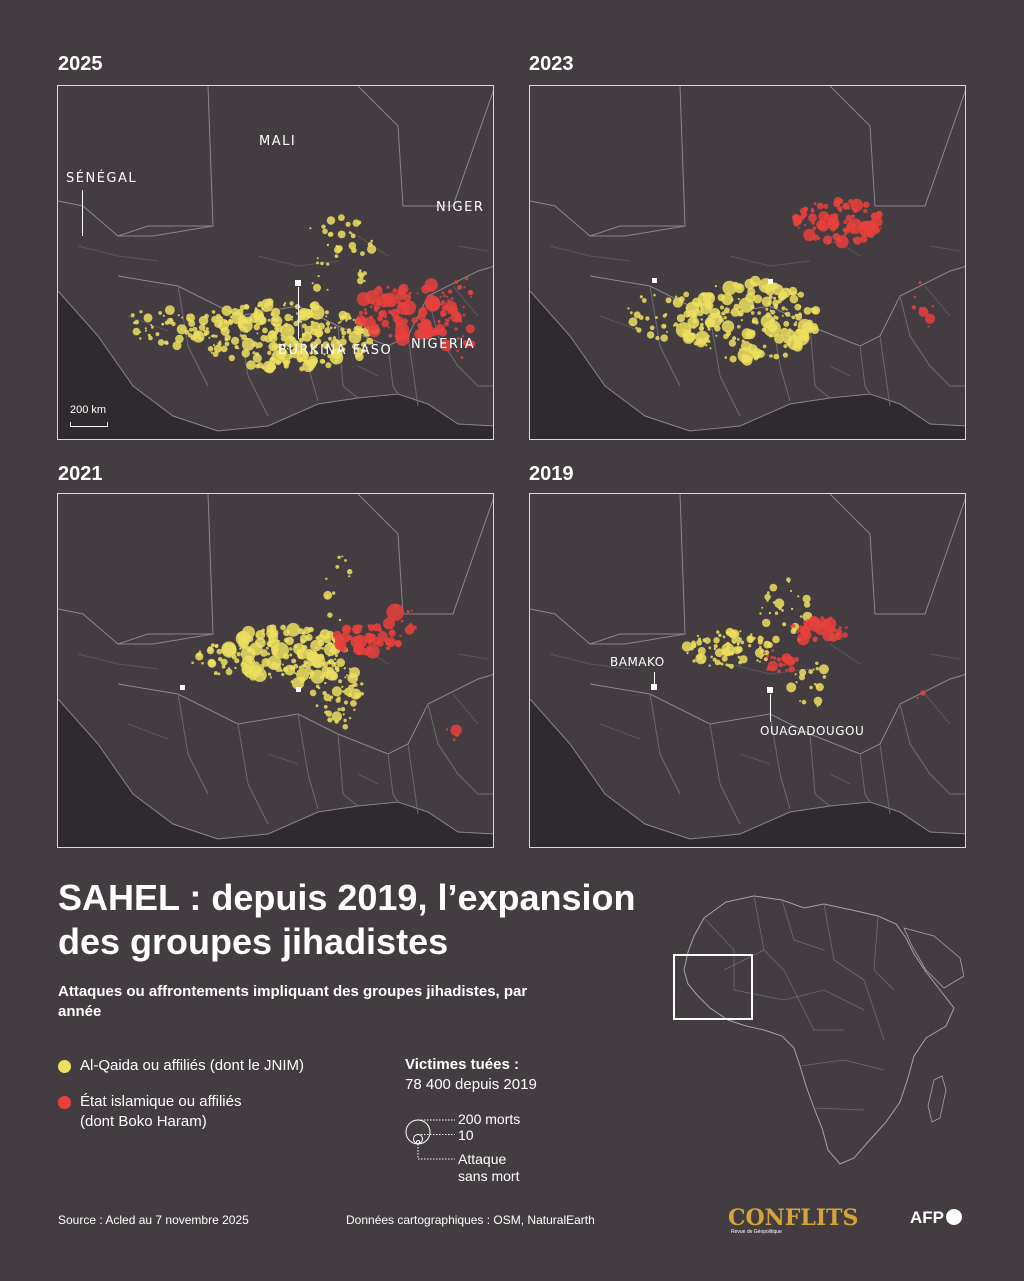  Describe the element at coordinates (305, 714) in the screenshot. I see `border-south` at that location.